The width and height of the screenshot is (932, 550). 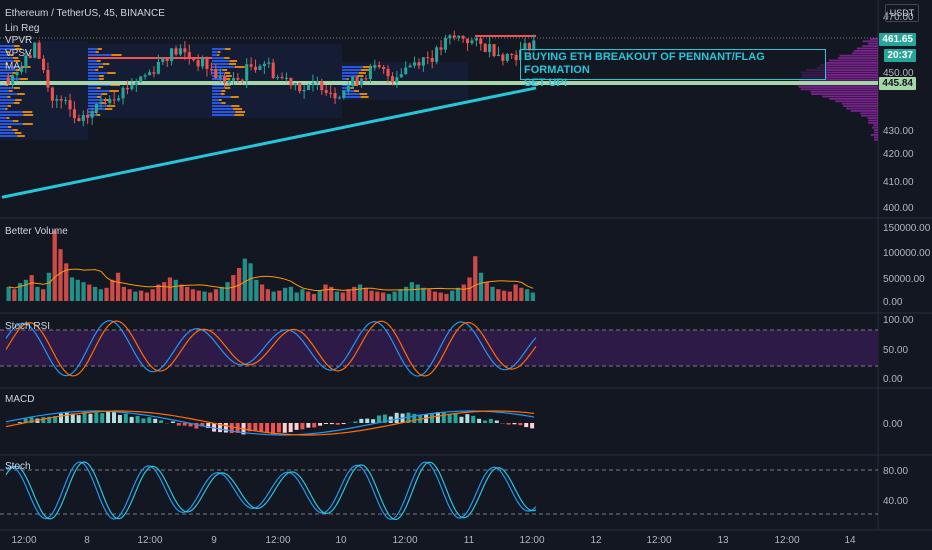 I want to click on stoch-rsi-d-line, so click(x=271, y=348).